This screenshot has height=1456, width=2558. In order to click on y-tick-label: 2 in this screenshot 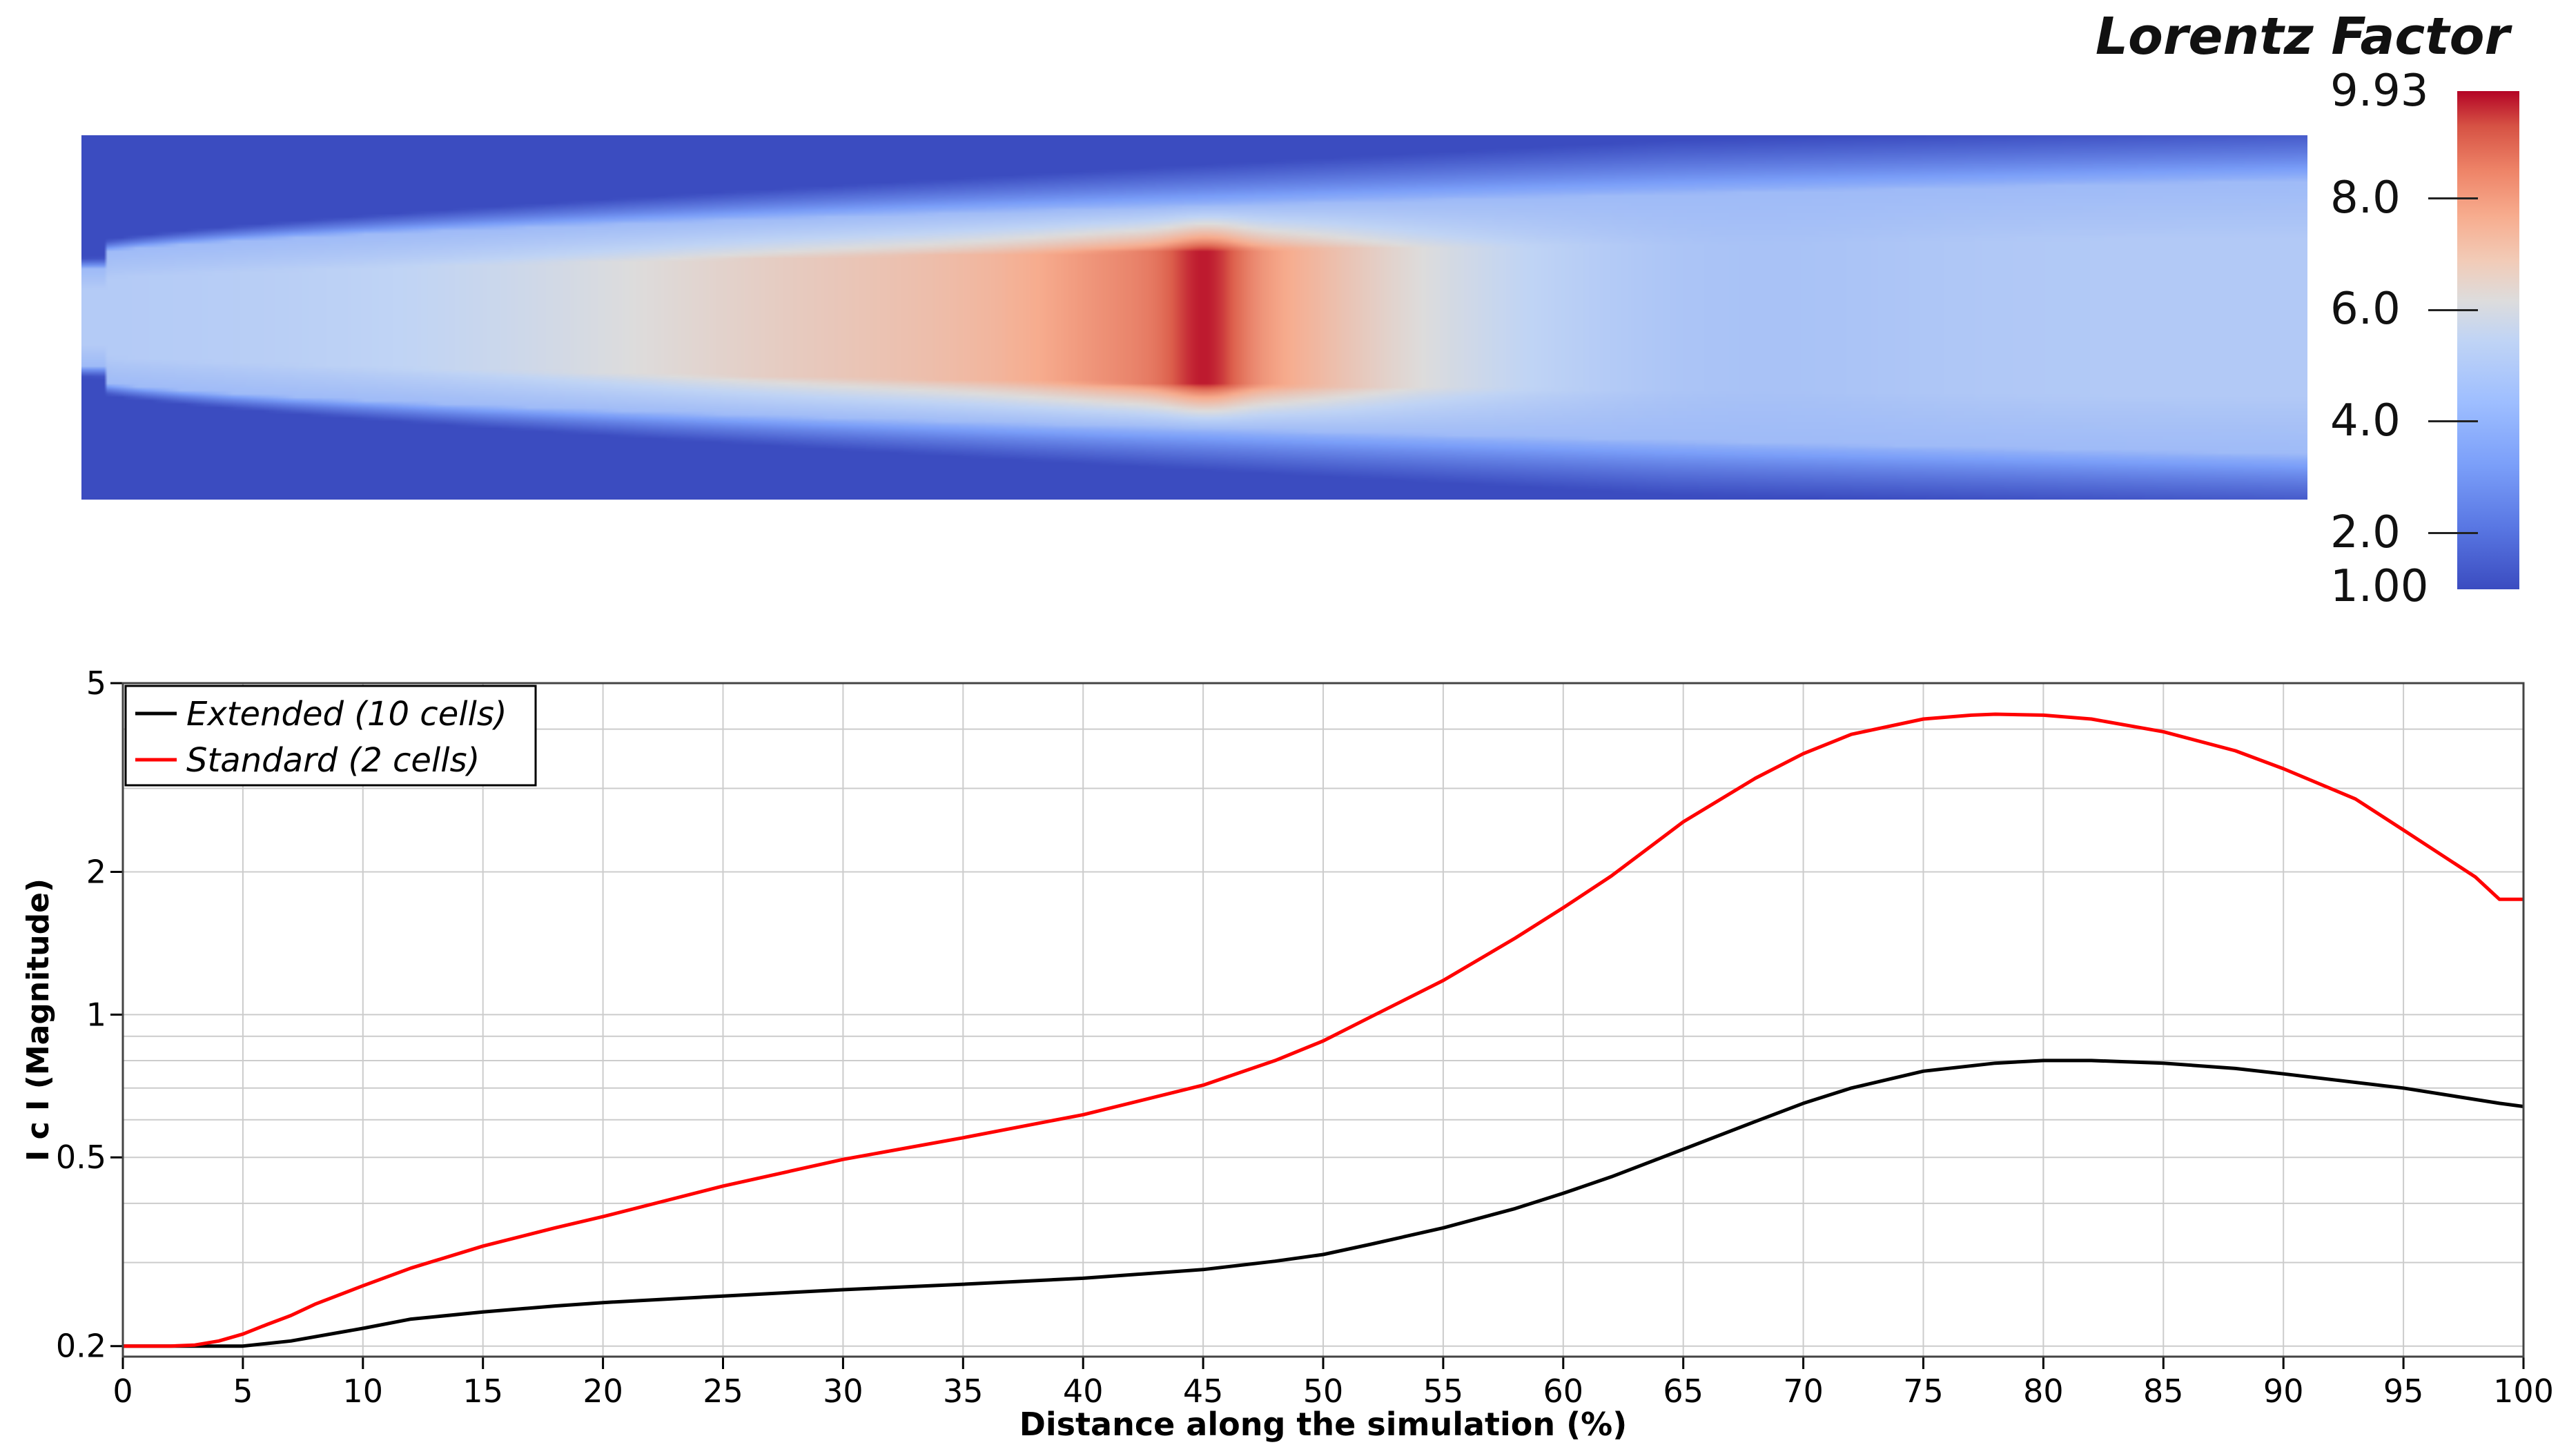, I will do `click(96, 871)`.